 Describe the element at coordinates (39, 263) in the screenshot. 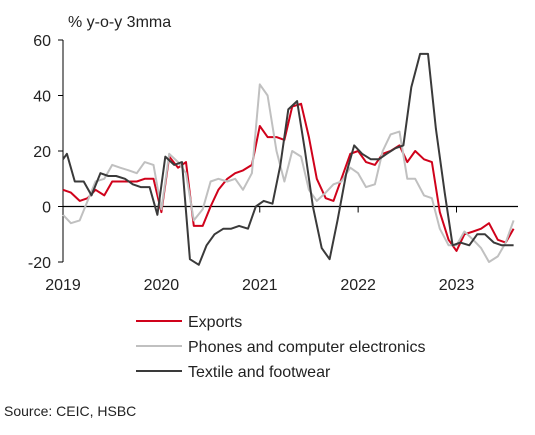

I see `y-tick-label: -20` at that location.